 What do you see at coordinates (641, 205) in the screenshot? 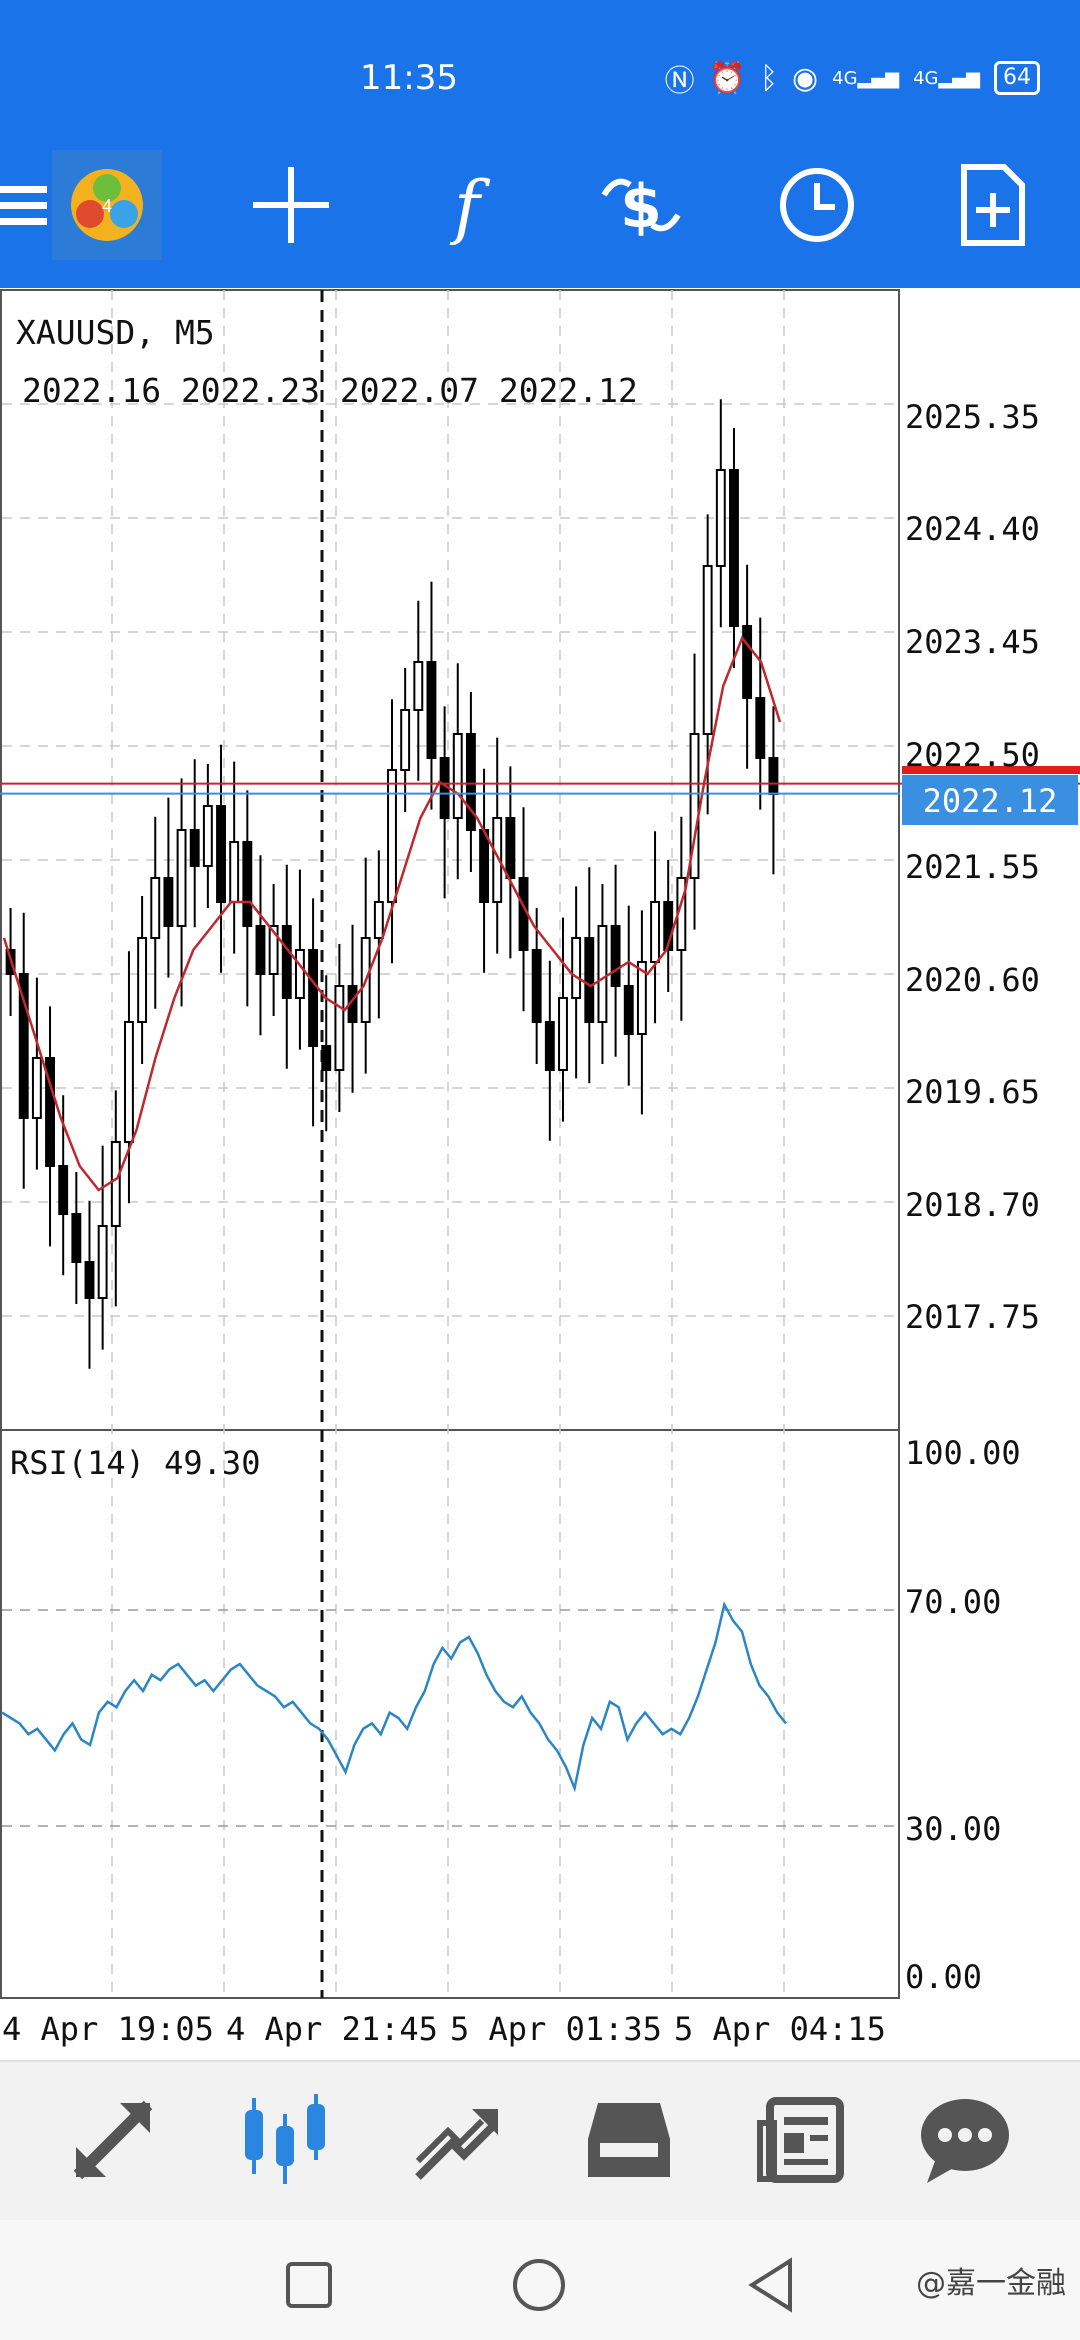
I see `trade-icon: $` at bounding box center [641, 205].